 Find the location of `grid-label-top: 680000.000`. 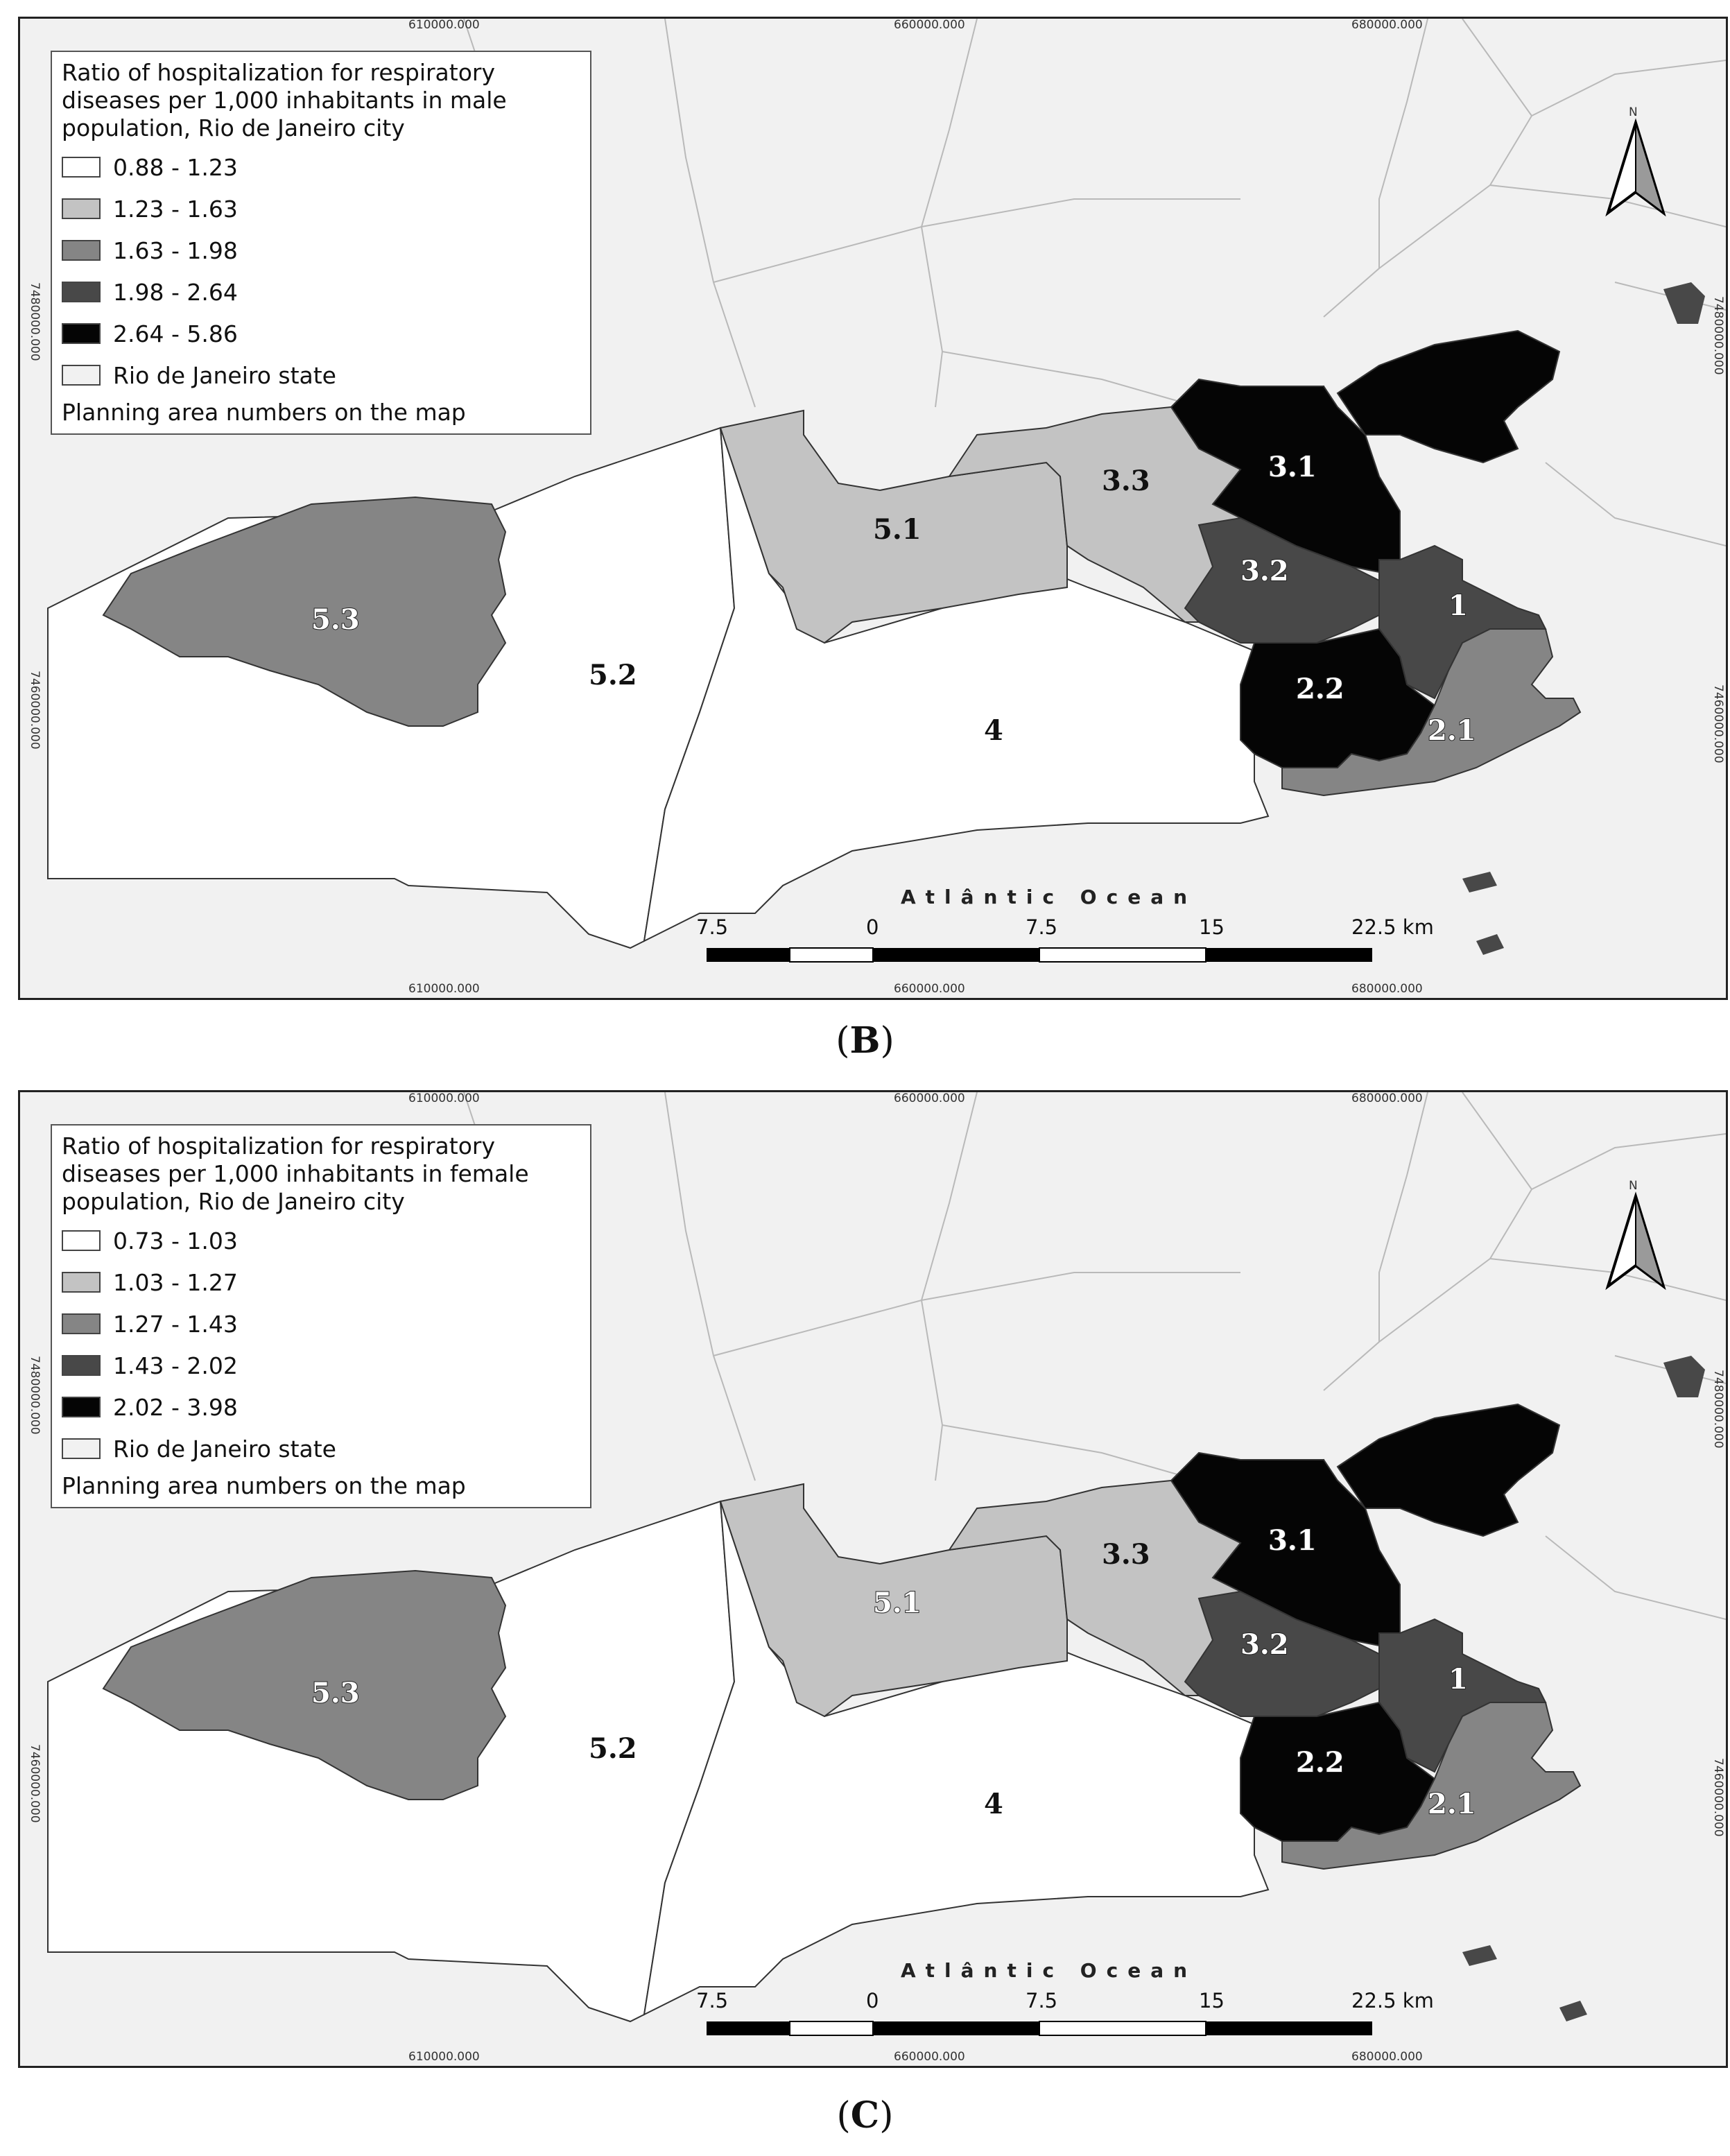

grid-label-top: 680000.000 is located at coordinates (1387, 1098).